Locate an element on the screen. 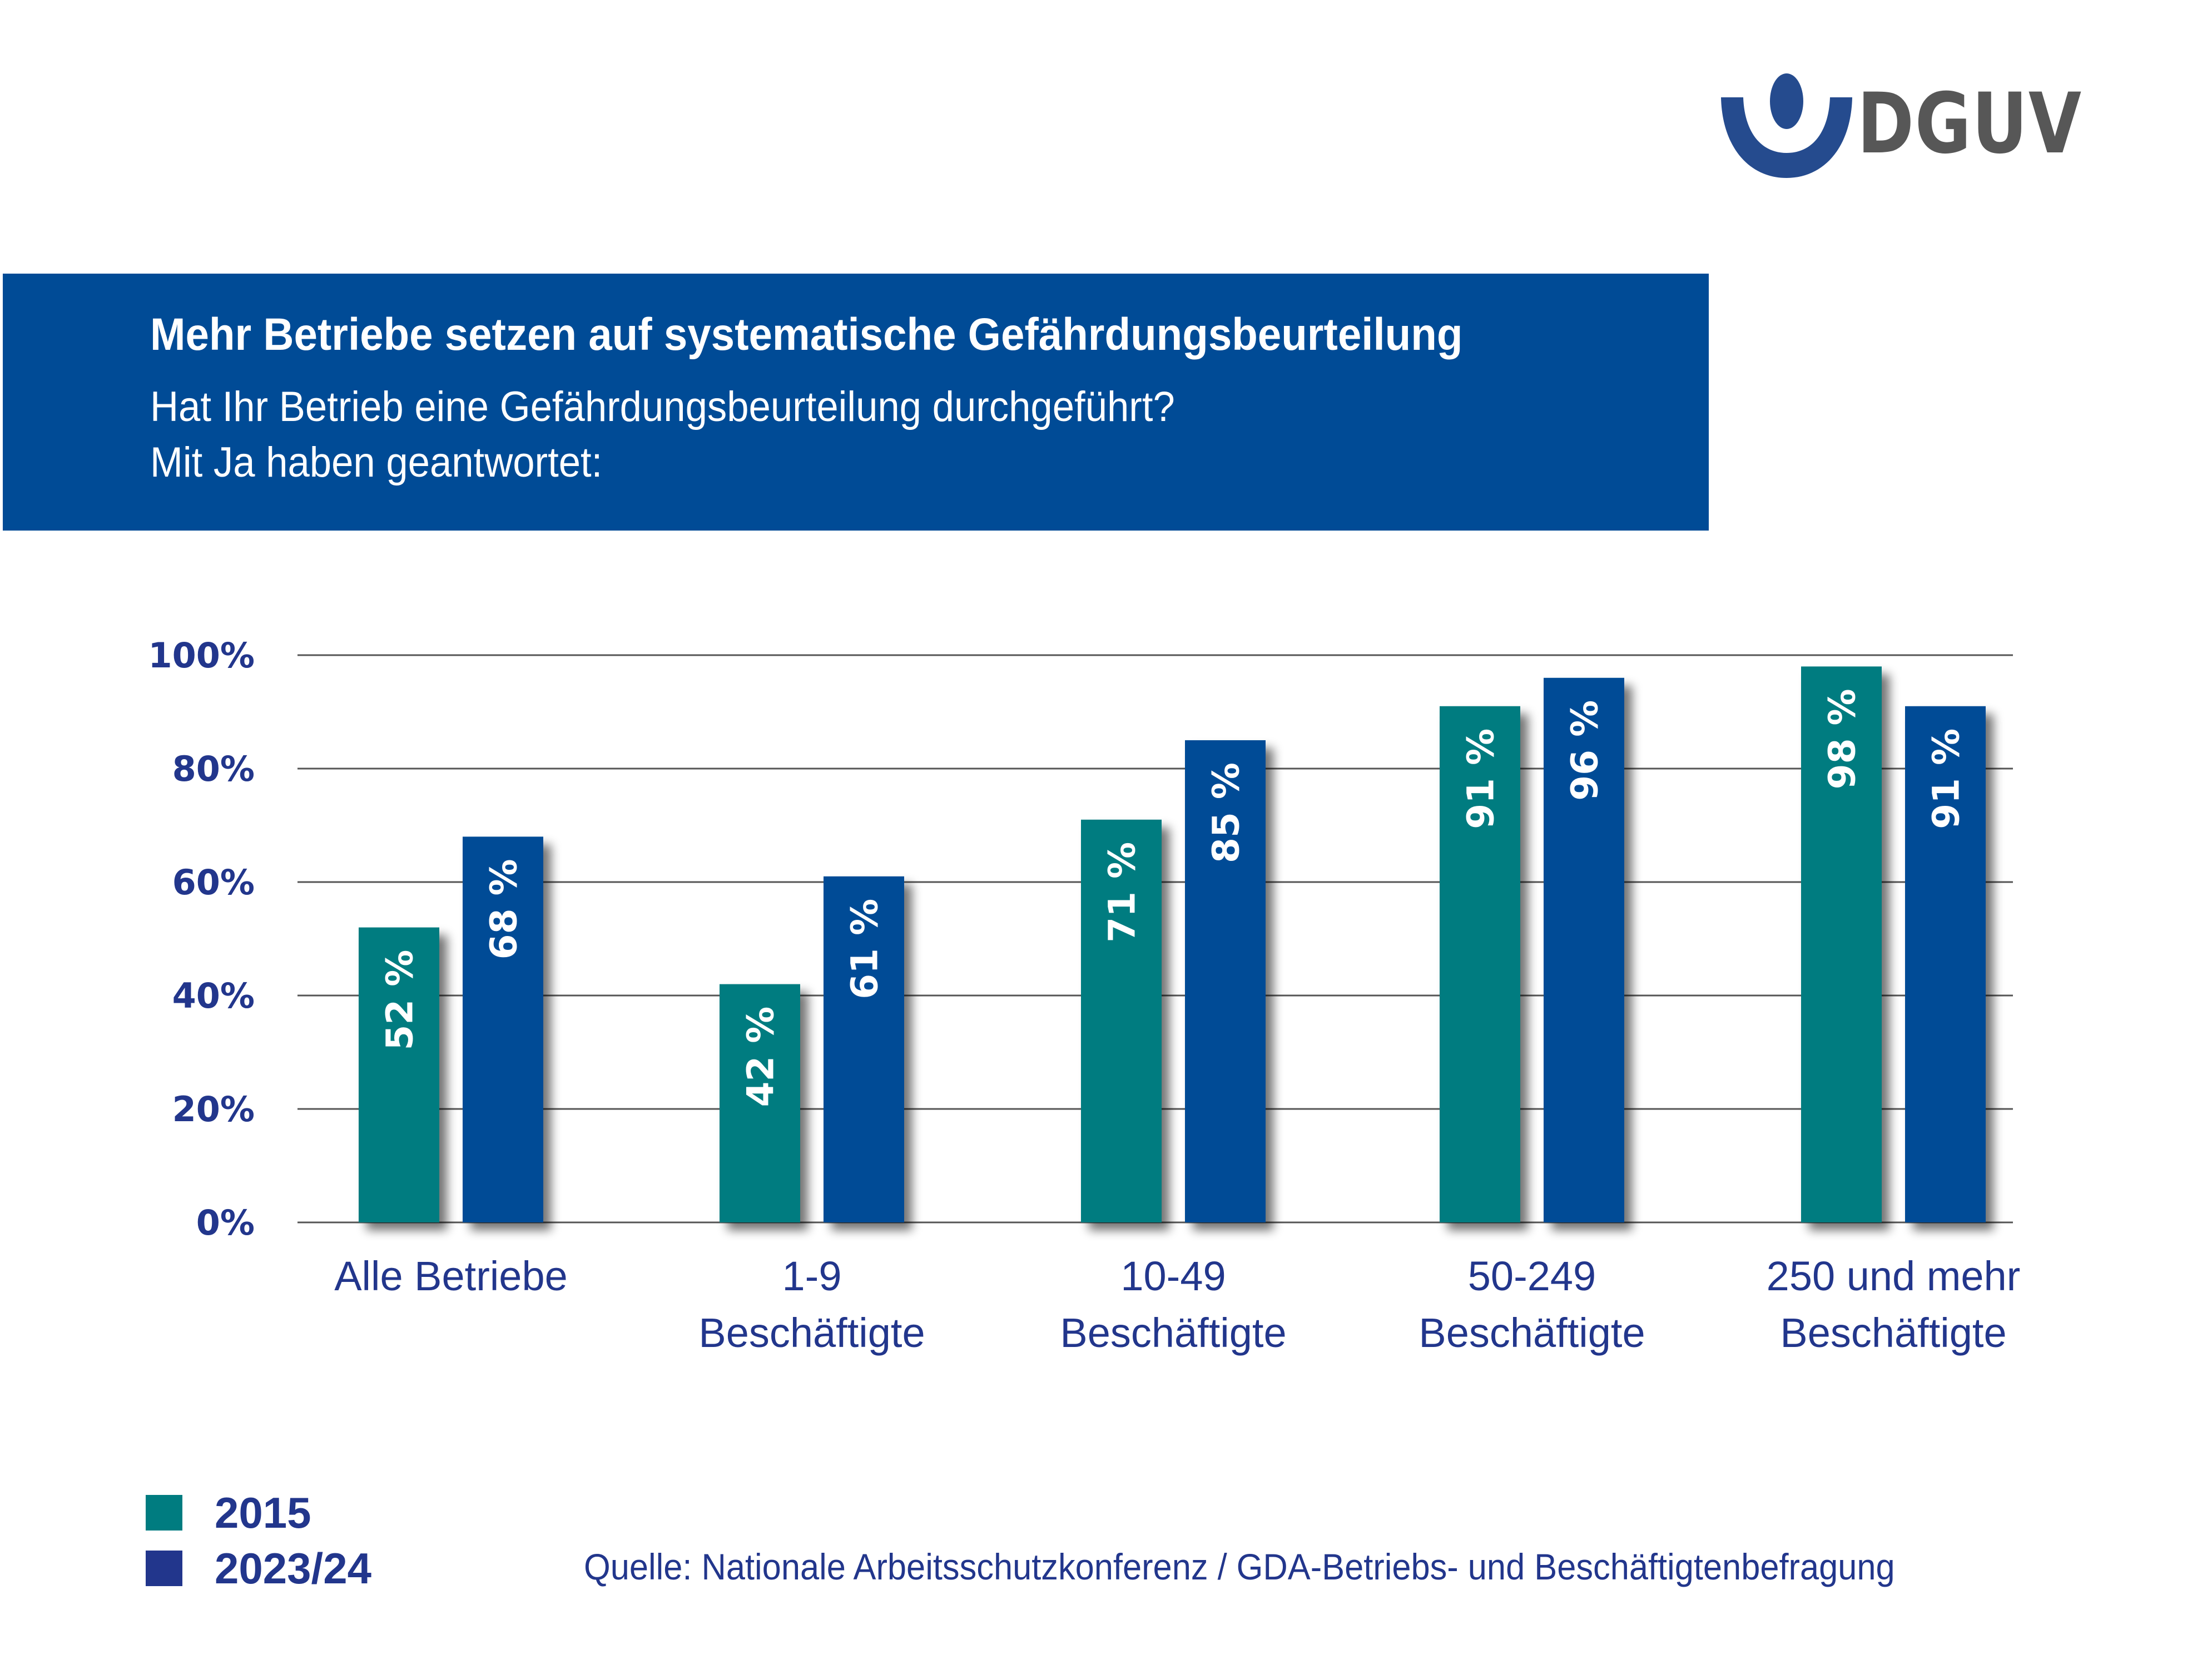 The image size is (2212, 1674). bar-value-label: 96 % is located at coordinates (1585, 751).